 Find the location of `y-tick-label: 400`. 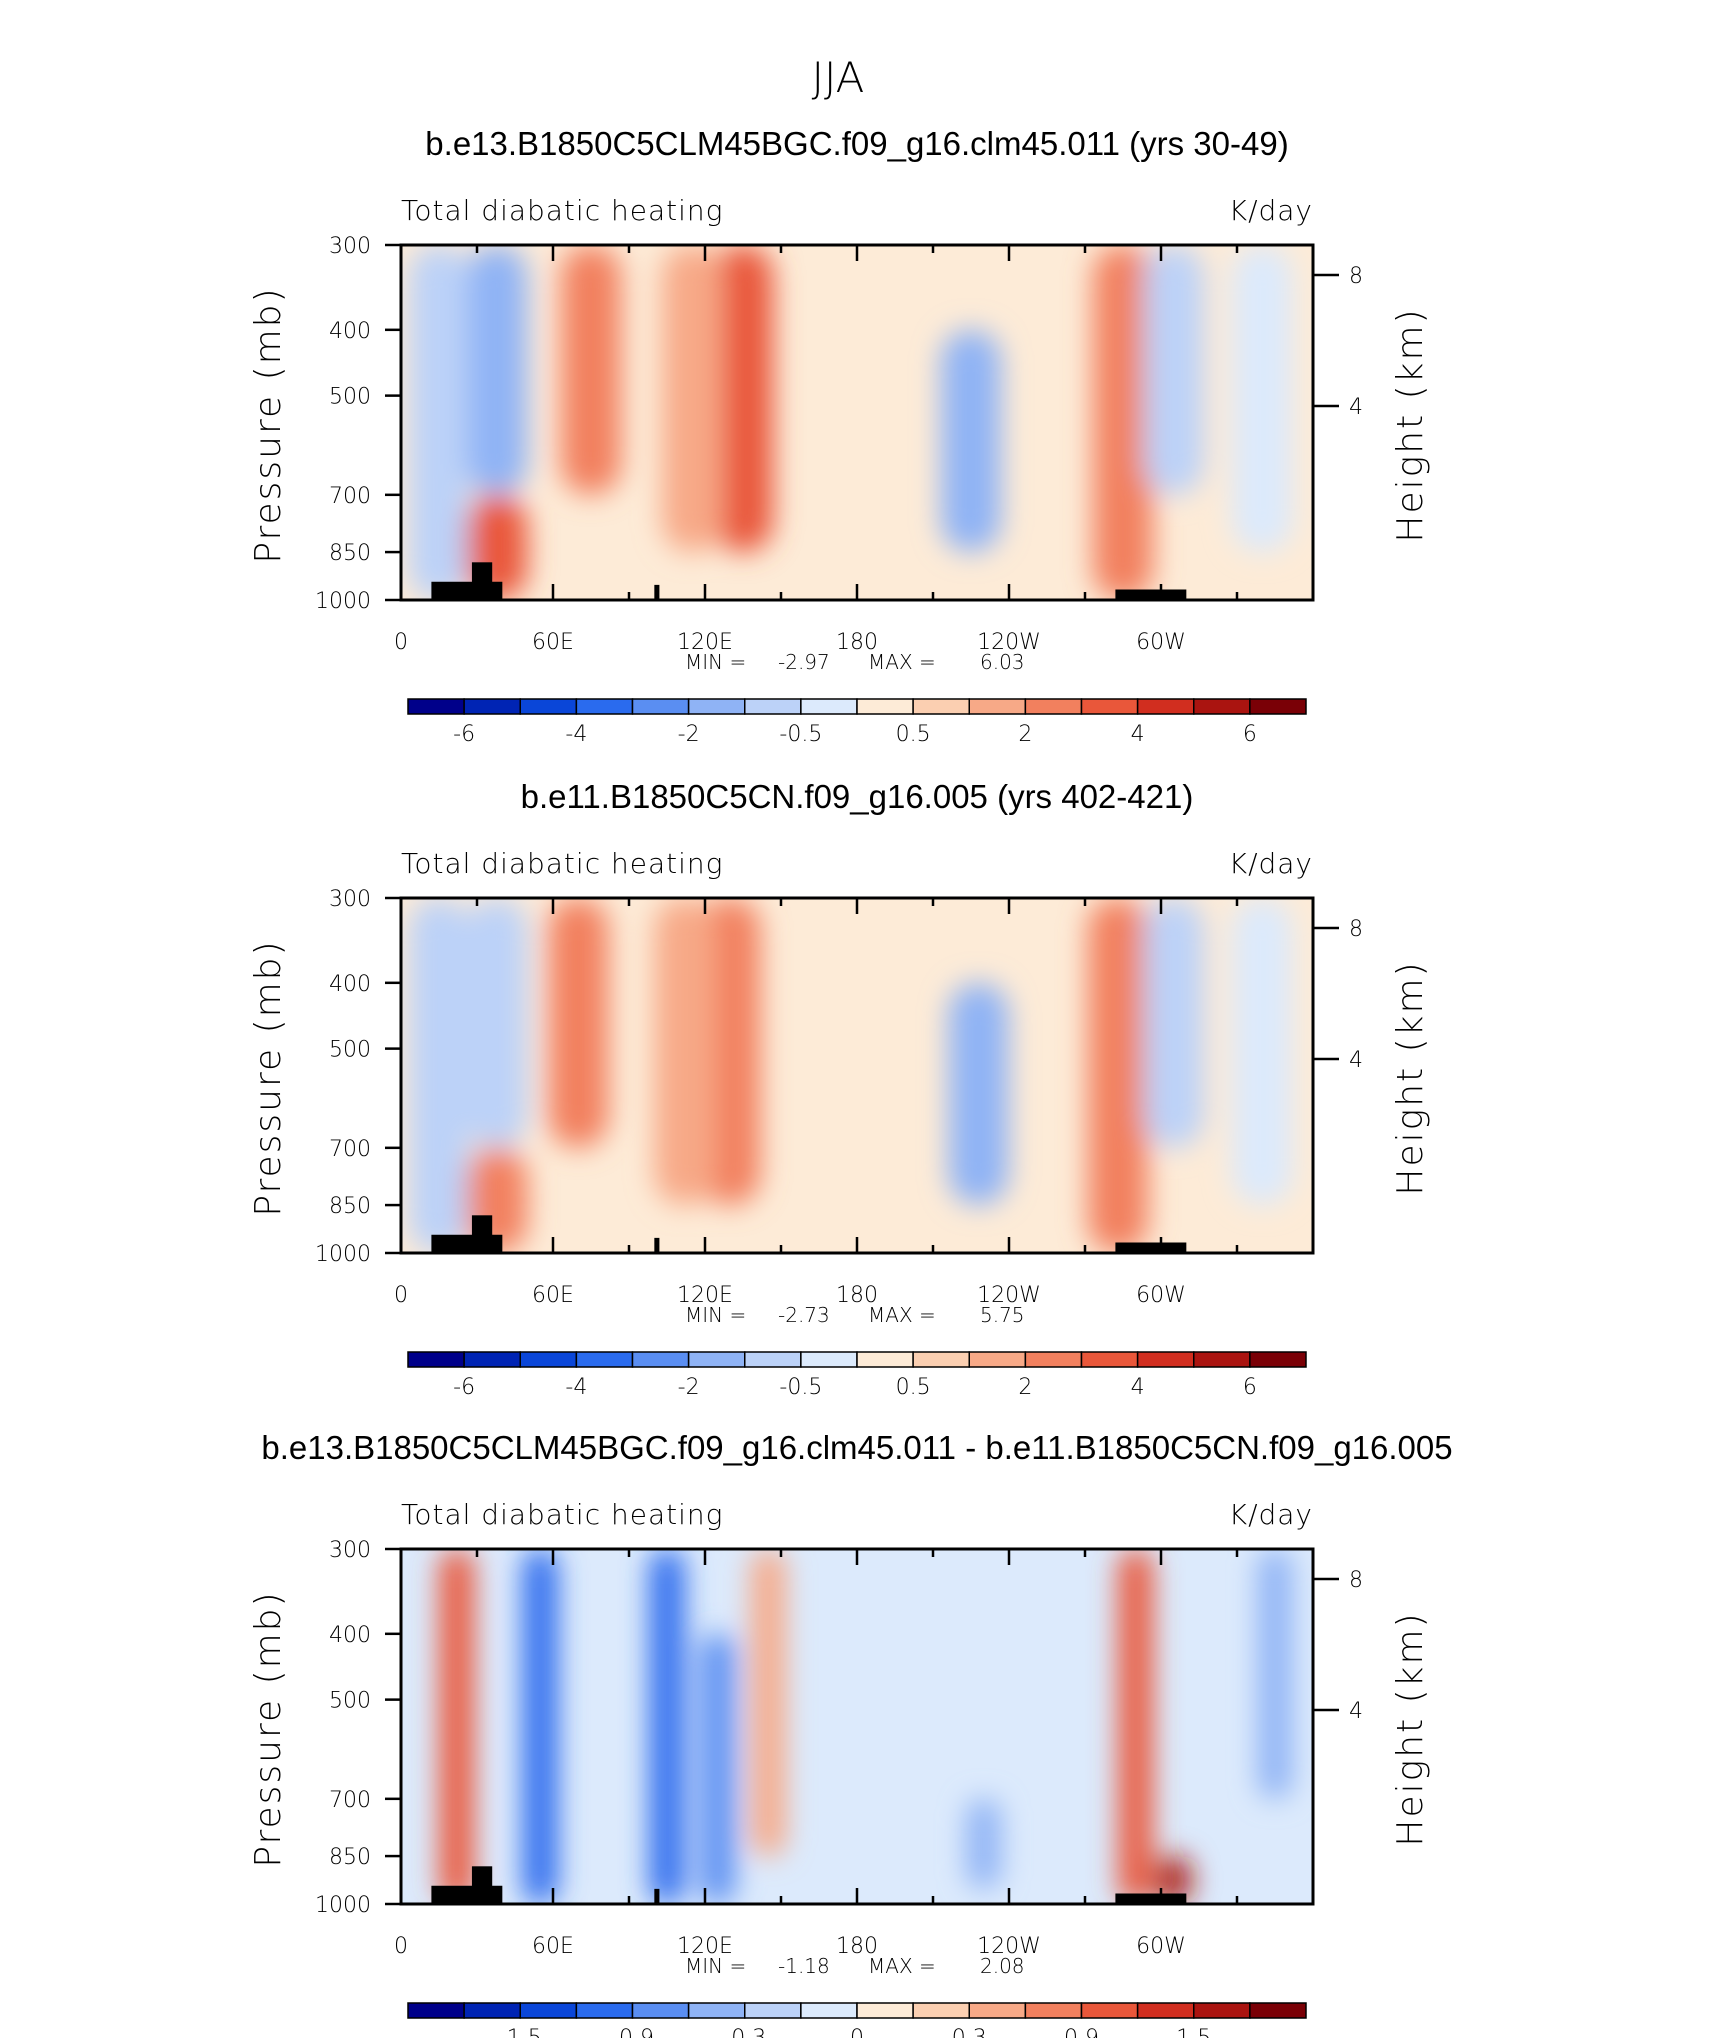

y-tick-label: 400 is located at coordinates (350, 331).